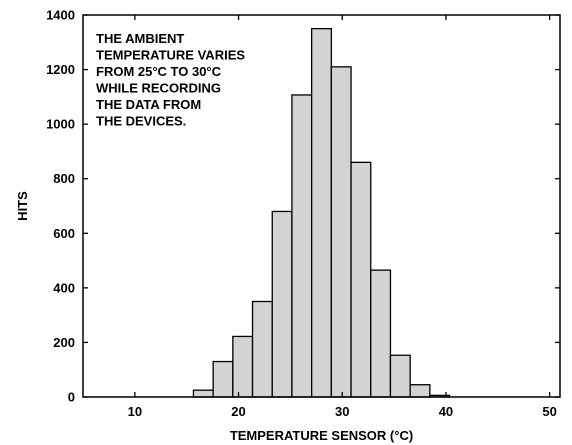 The height and width of the screenshot is (445, 572). Describe the element at coordinates (135, 411) in the screenshot. I see `x-tick-label: 10` at that location.